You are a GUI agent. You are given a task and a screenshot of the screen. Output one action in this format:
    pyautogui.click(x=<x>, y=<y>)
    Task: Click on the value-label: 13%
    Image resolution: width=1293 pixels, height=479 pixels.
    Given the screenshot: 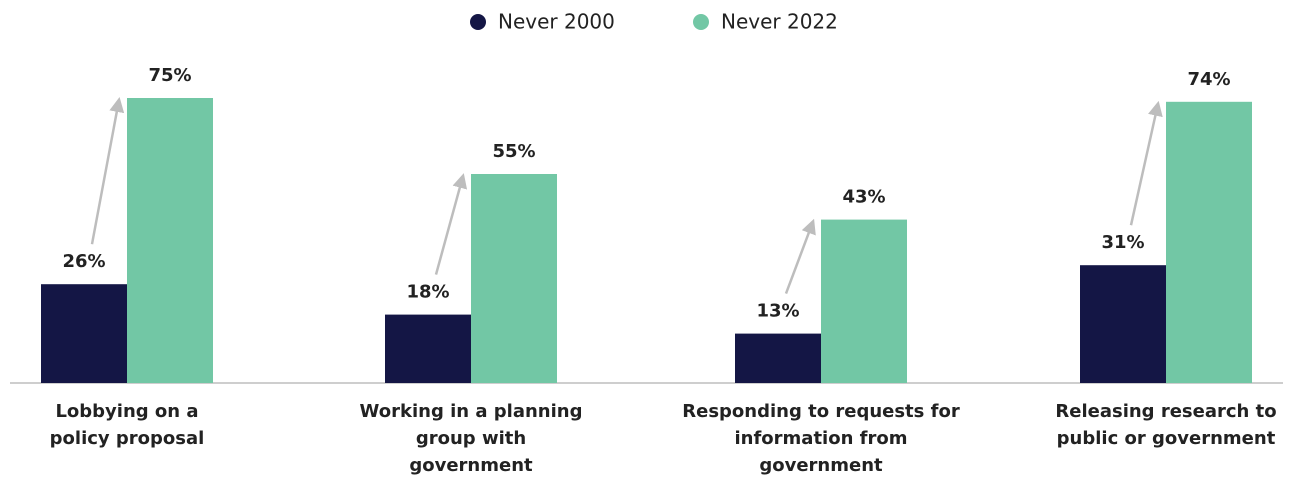 What is the action you would take?
    pyautogui.click(x=777, y=311)
    